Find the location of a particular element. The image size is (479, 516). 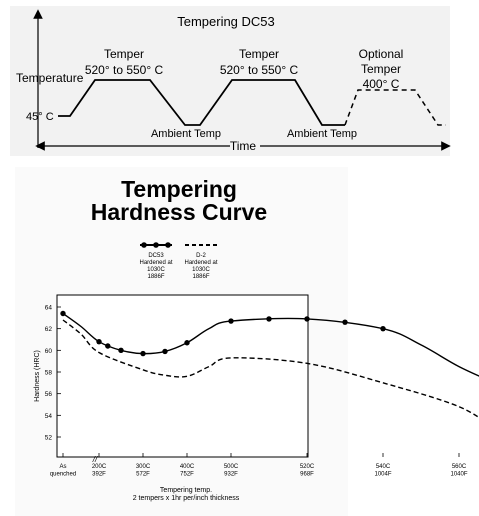

x-tick-label: 560C is located at coordinates (459, 467).